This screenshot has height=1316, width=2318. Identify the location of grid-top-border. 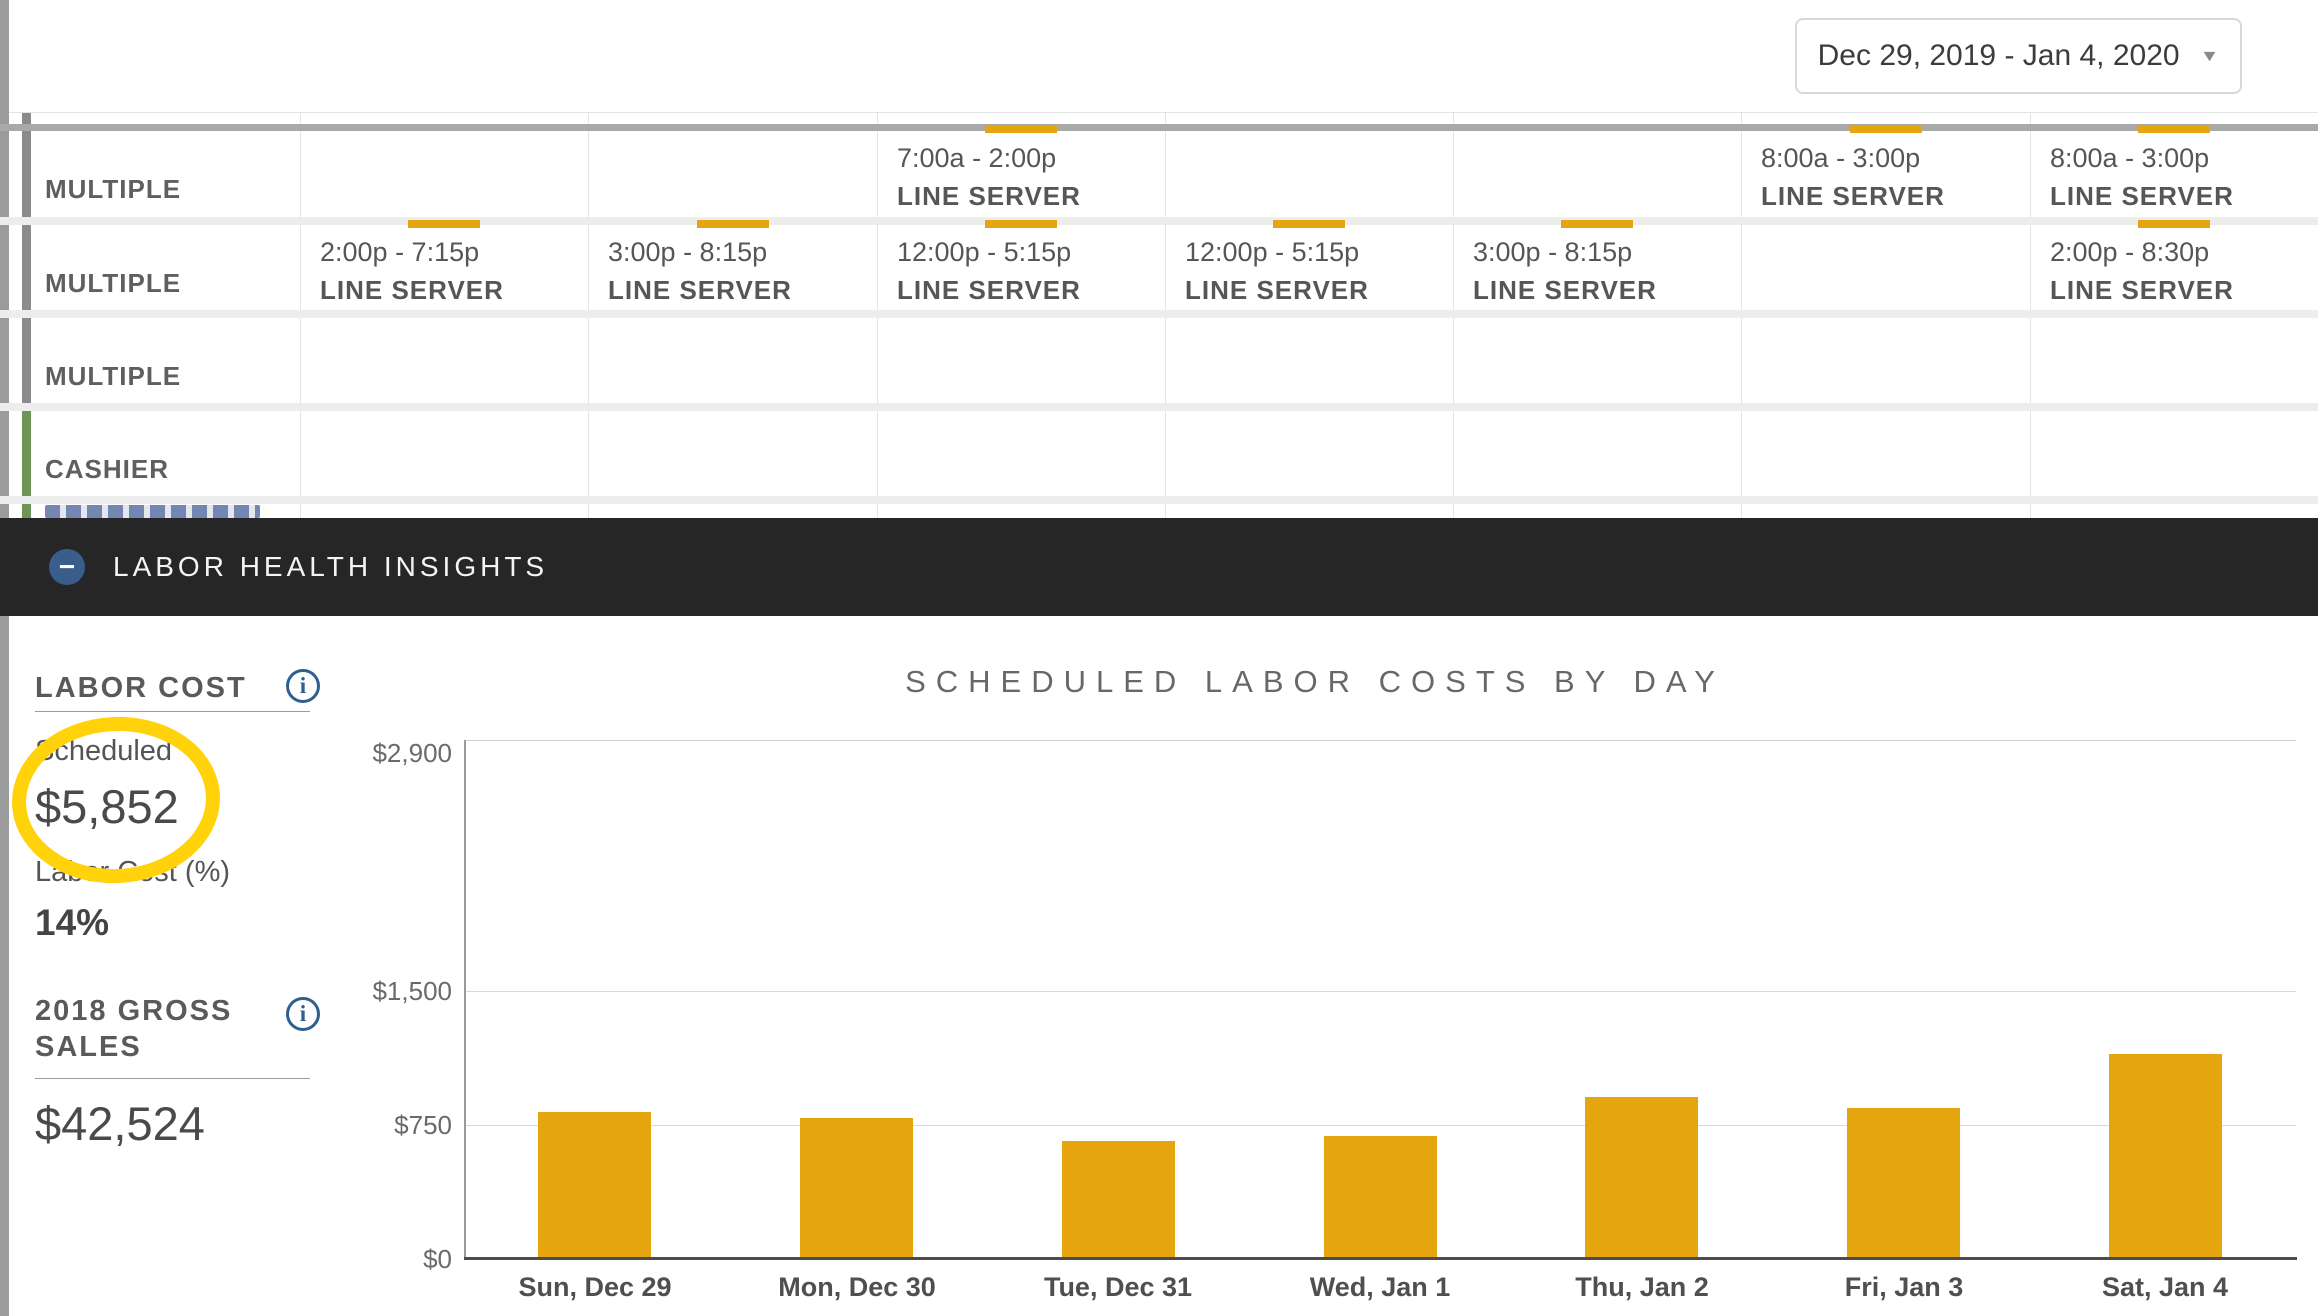
(1159, 112).